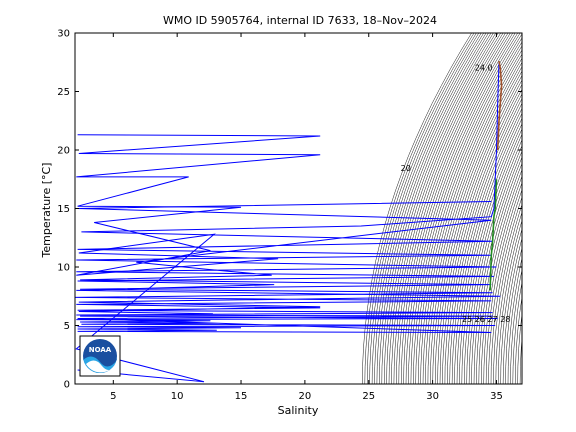  I want to click on y-tick-label: 30, so click(63, 34).